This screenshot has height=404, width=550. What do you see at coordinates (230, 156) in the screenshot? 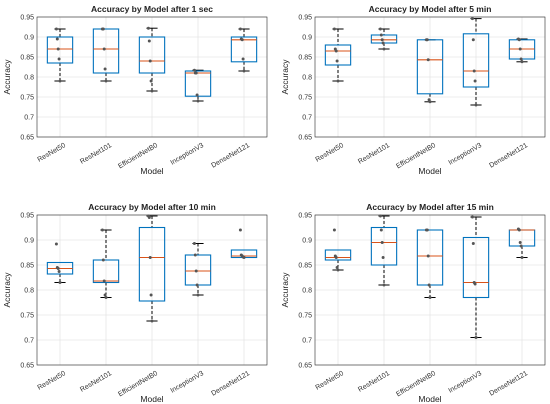
I see `x-tick-label: DenseNet121` at bounding box center [230, 156].